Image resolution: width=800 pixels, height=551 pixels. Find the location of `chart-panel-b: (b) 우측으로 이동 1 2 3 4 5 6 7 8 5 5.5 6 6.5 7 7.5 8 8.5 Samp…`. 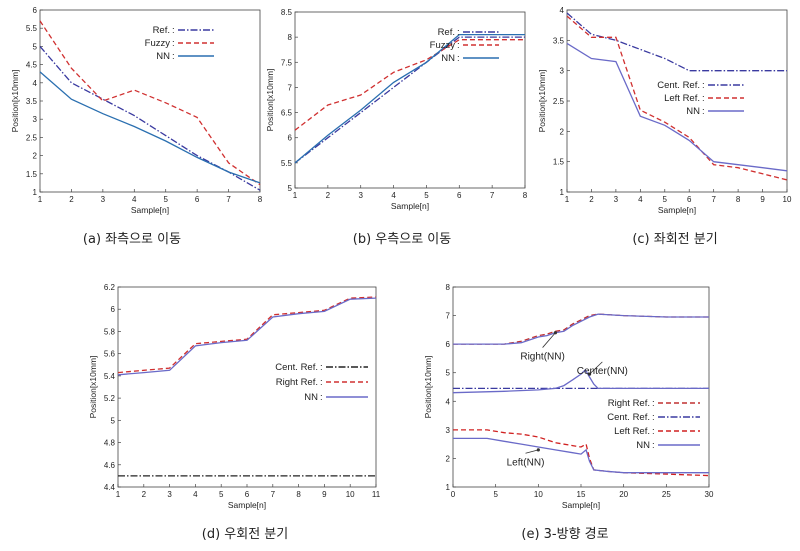

chart-panel-b: (b) 우측으로 이동 1 2 3 4 5 6 7 8 5 5.5 6 6.5 7 7.5 8 8.5 Samp… is located at coordinates (396, 127).